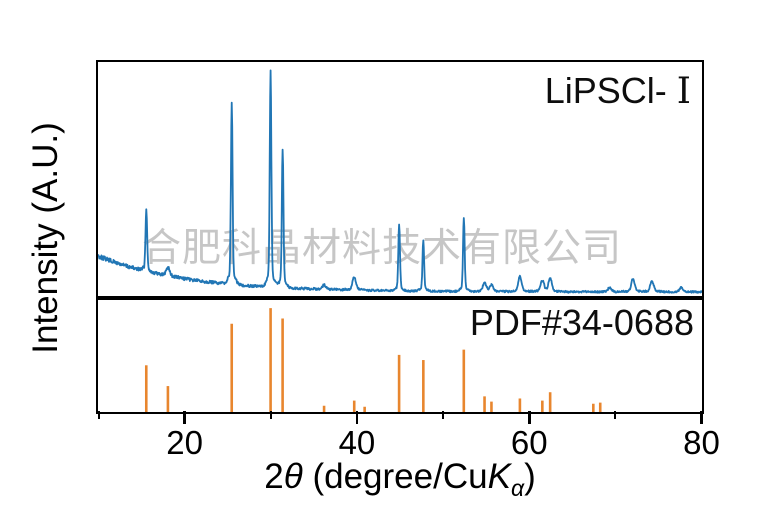  What do you see at coordinates (683, 91) in the screenshot?
I see `sample-label-numeral: I` at bounding box center [683, 91].